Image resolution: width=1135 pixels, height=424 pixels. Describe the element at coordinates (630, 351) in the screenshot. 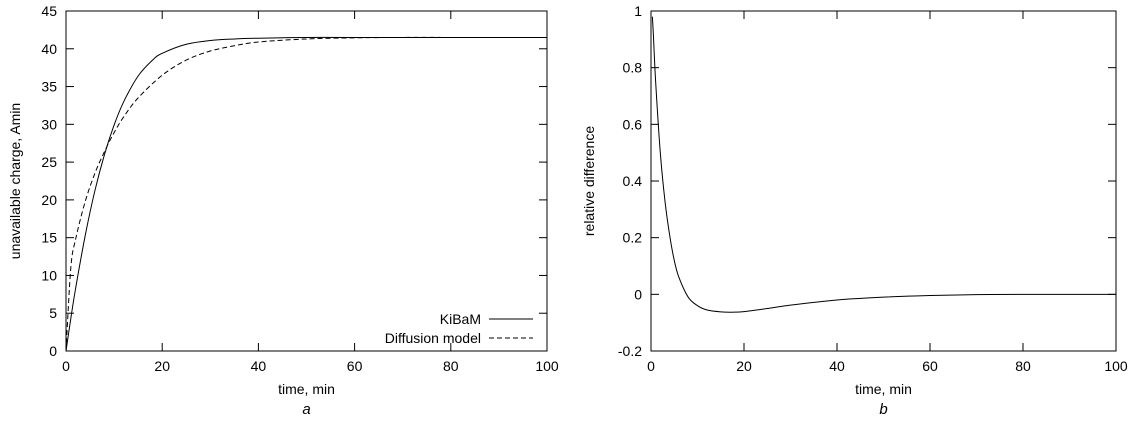

I see `y-tick-label: -0.2` at that location.